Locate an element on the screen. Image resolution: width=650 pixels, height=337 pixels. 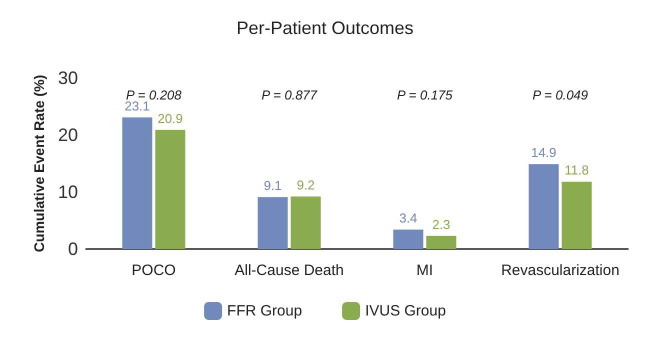
y-tick-label: 0 is located at coordinates (73, 249).